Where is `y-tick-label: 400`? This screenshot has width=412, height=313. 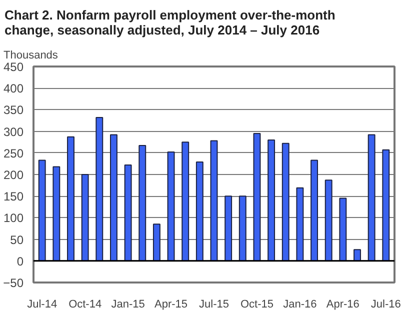
y-tick-label: 400 is located at coordinates (13, 89).